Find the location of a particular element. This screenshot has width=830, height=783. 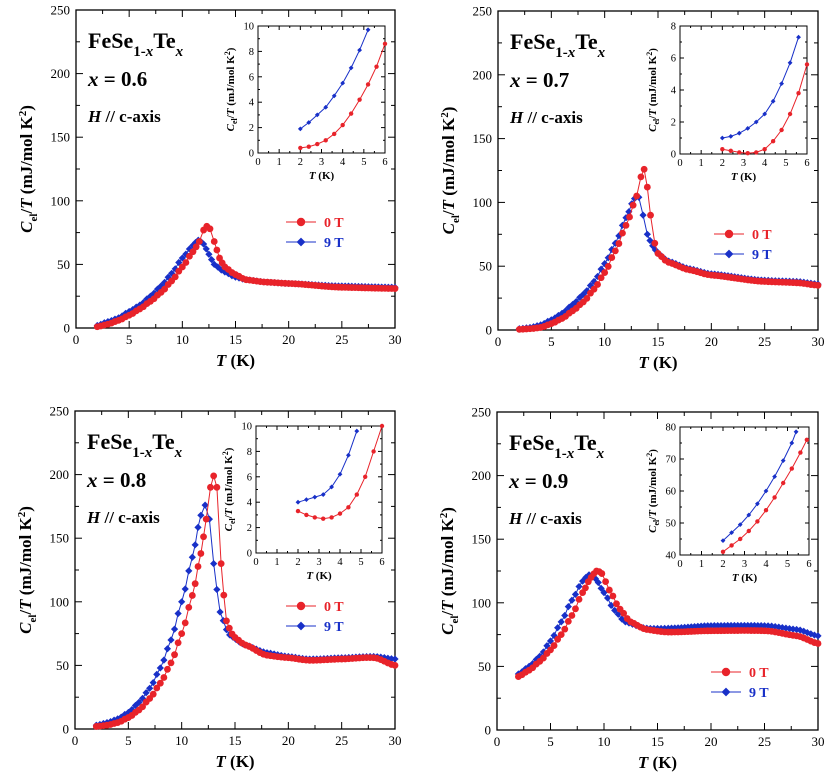

y-tick-label: 10 is located at coordinates (247, 427).